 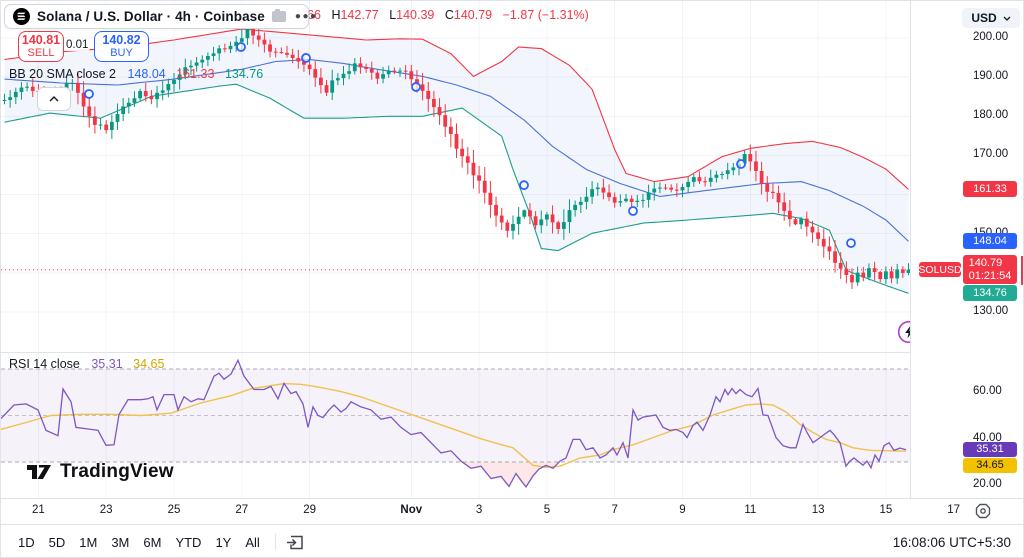 I want to click on time-tick-label: 17, so click(x=954, y=510).